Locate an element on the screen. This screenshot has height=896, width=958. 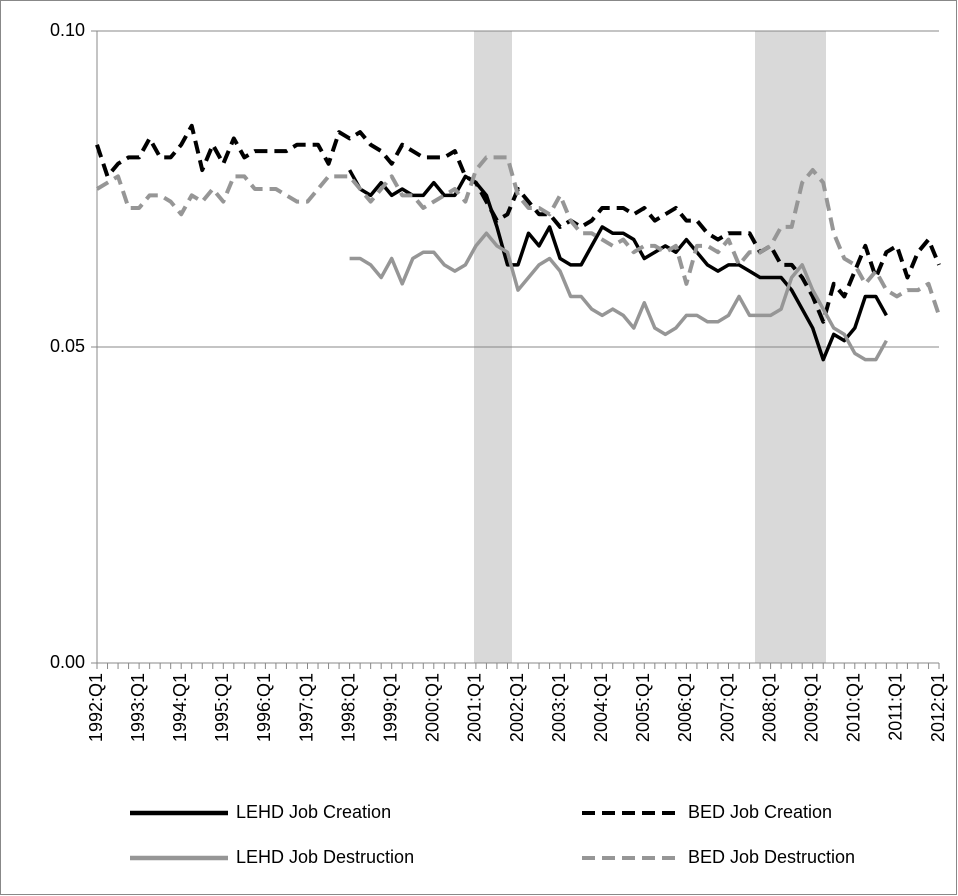
x-tick-label: 1996:Q1 is located at coordinates (264, 707).